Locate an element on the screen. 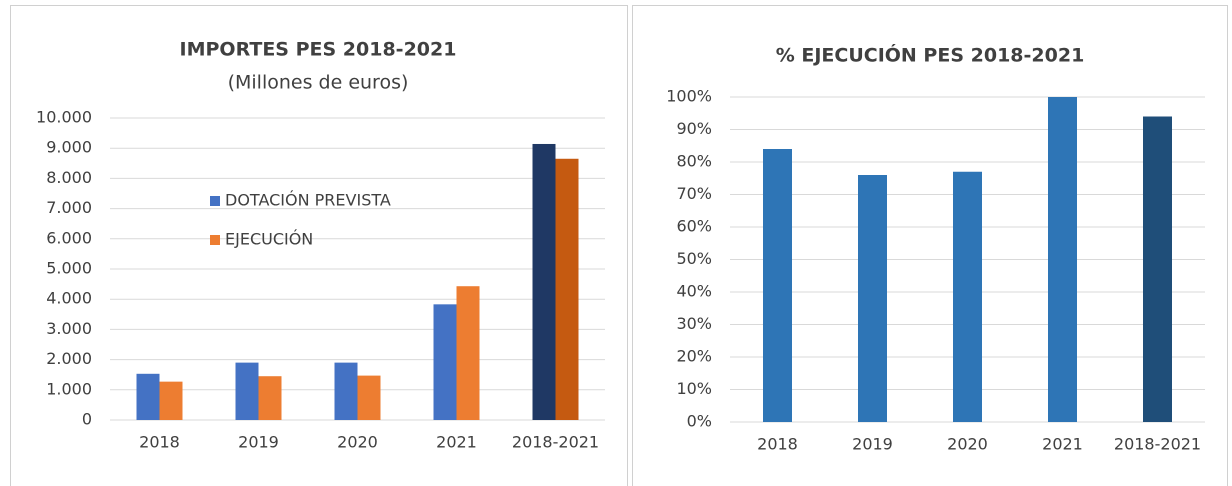  y-tick-label: 60% is located at coordinates (694, 226).